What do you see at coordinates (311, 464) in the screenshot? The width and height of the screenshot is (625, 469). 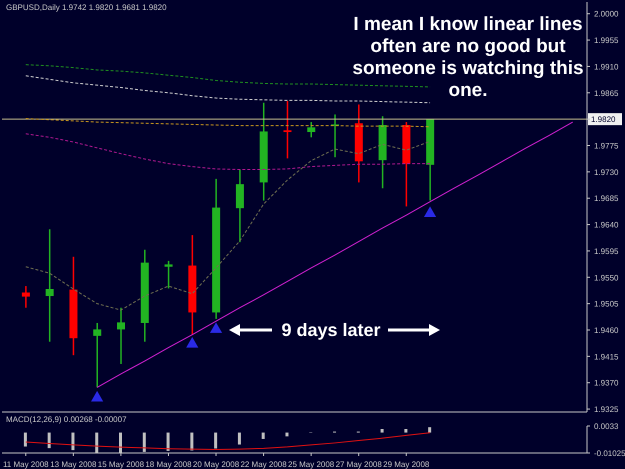 I see `x-tick-label: 25 May 2008` at bounding box center [311, 464].